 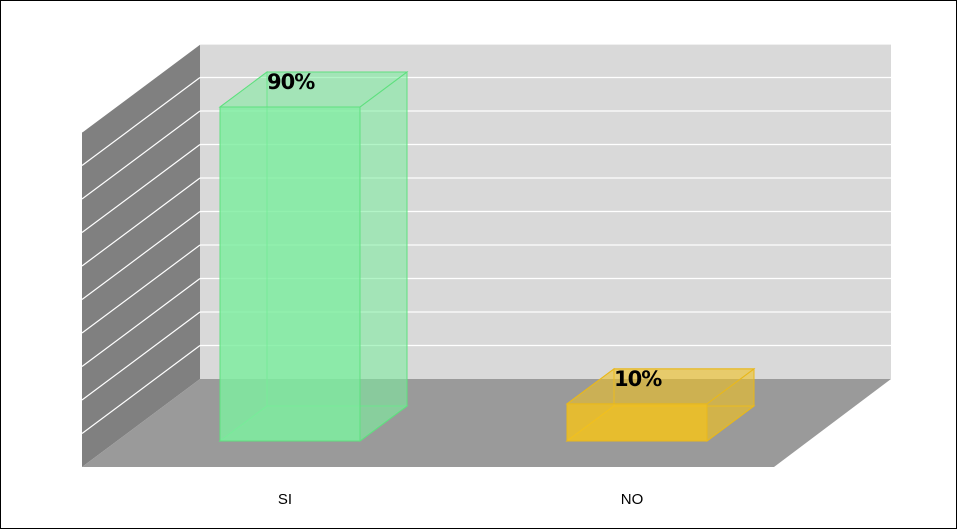 I want to click on category-label: NO, so click(x=632, y=499).